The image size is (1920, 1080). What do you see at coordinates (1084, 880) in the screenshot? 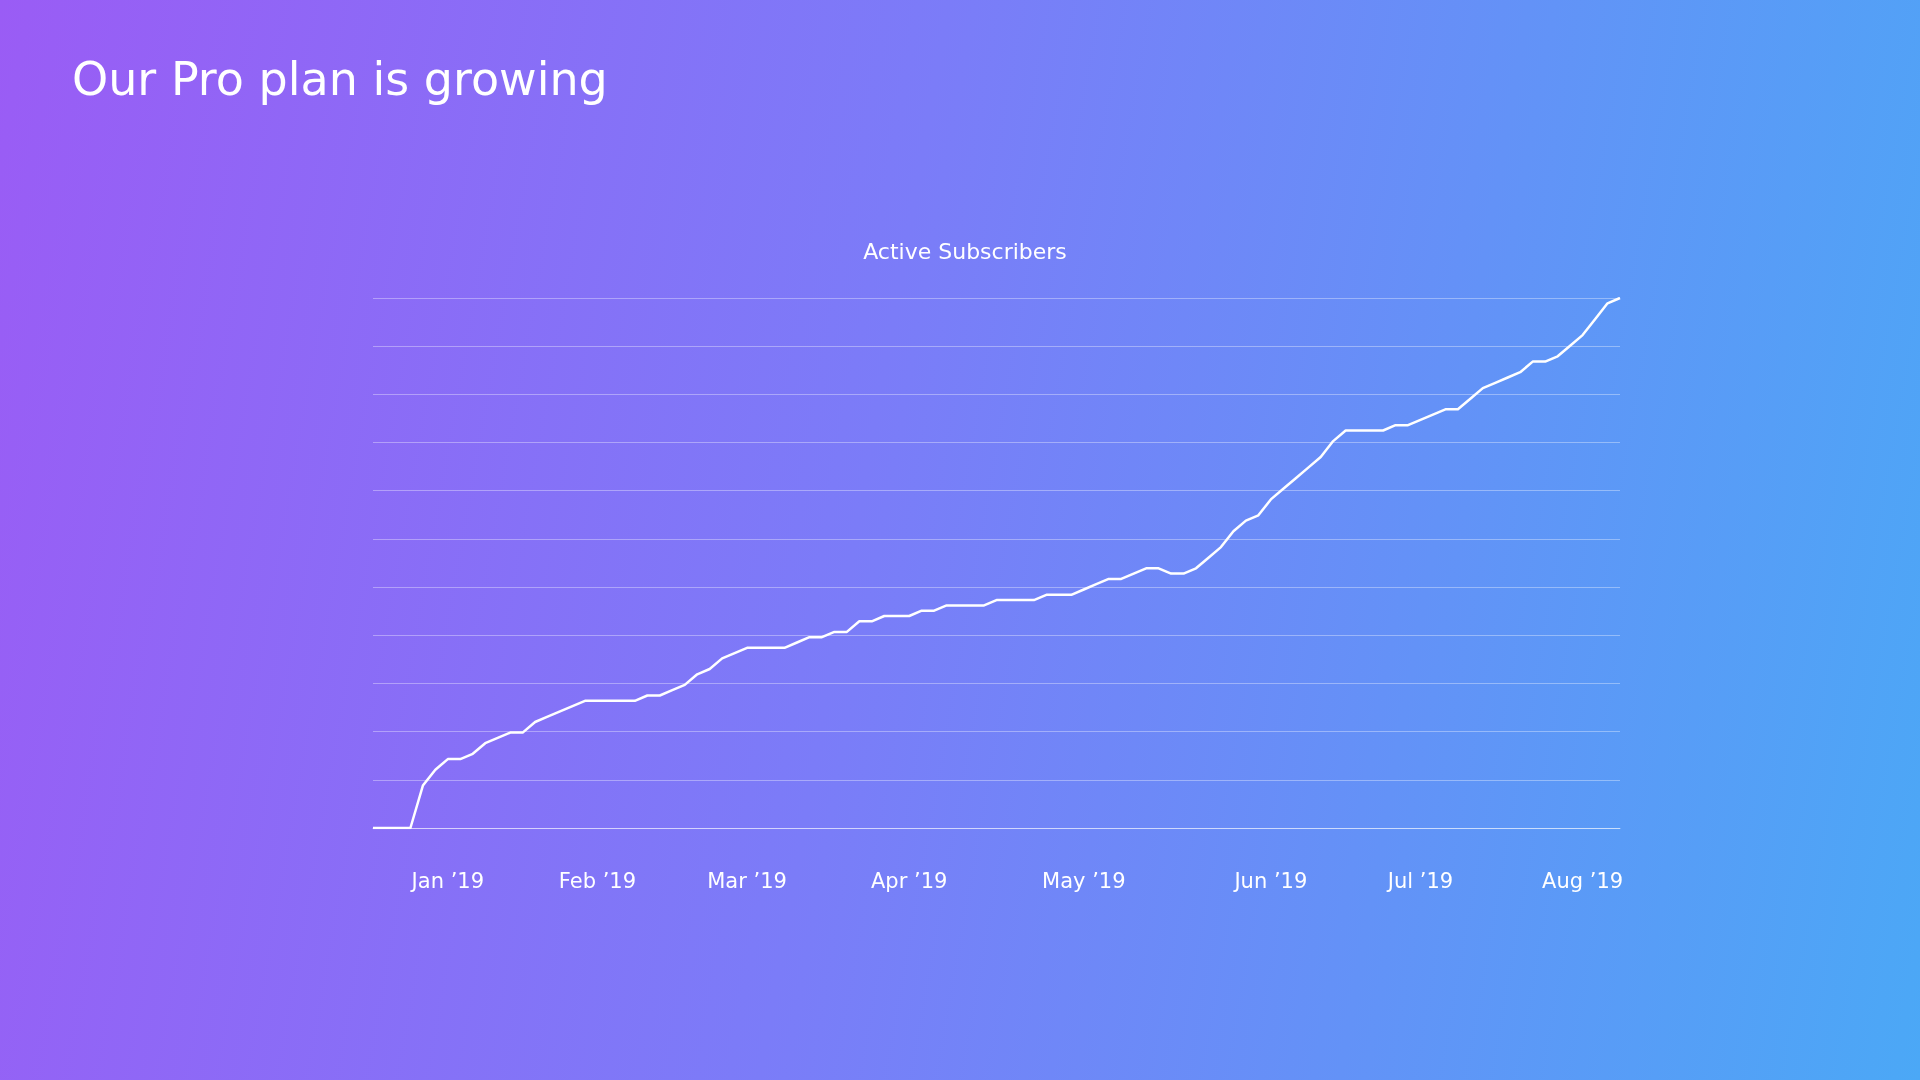
I see `x-tick-label: May ’19` at bounding box center [1084, 880].